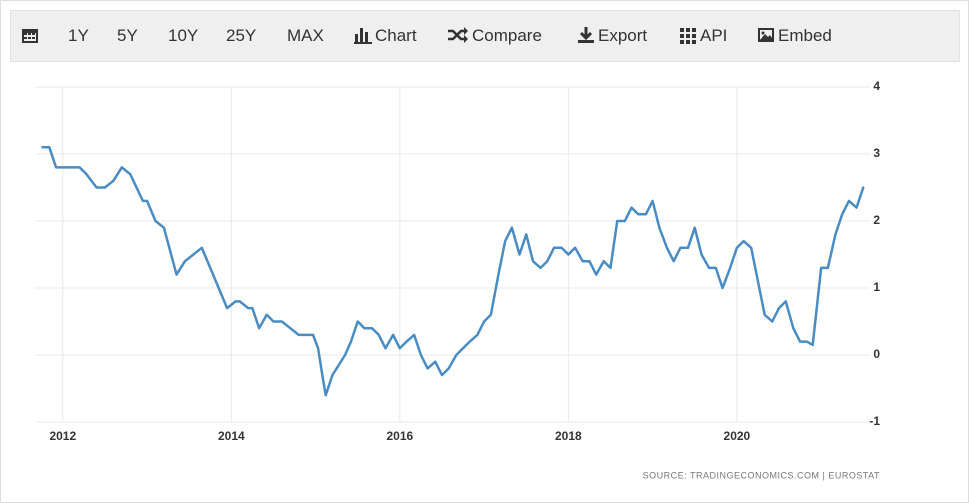 The width and height of the screenshot is (969, 503). Describe the element at coordinates (586, 34) in the screenshot. I see `export-icon` at that location.